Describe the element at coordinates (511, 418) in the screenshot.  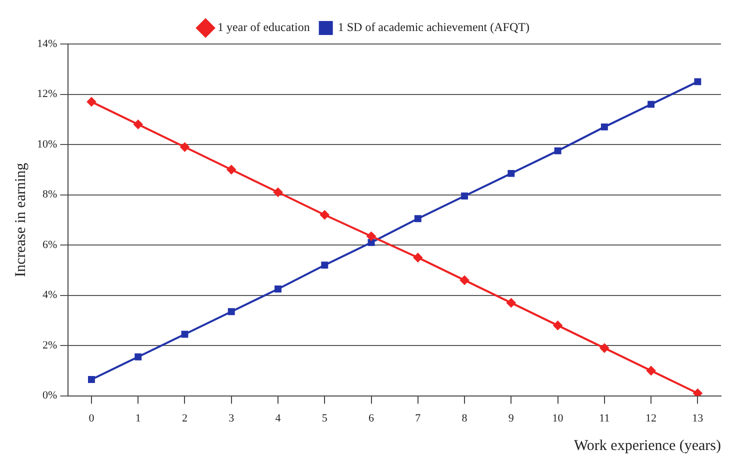
I see `x-tick-label: 9` at that location.